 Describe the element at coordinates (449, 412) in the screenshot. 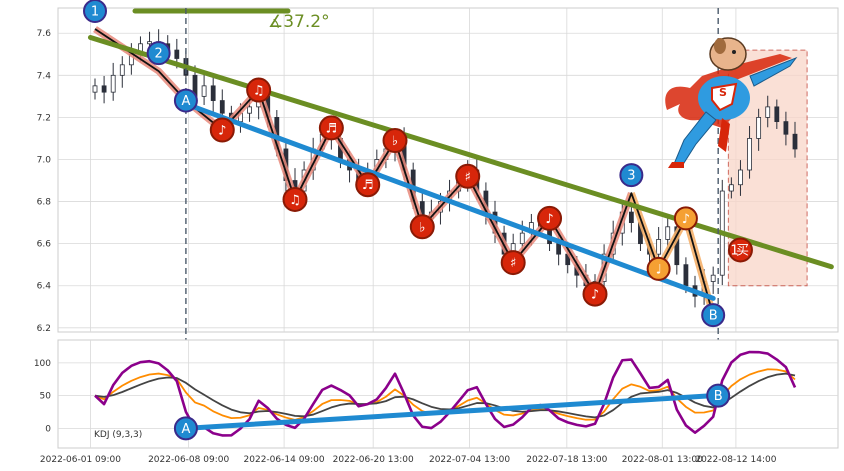

I see `kdj-divergence-line` at that location.